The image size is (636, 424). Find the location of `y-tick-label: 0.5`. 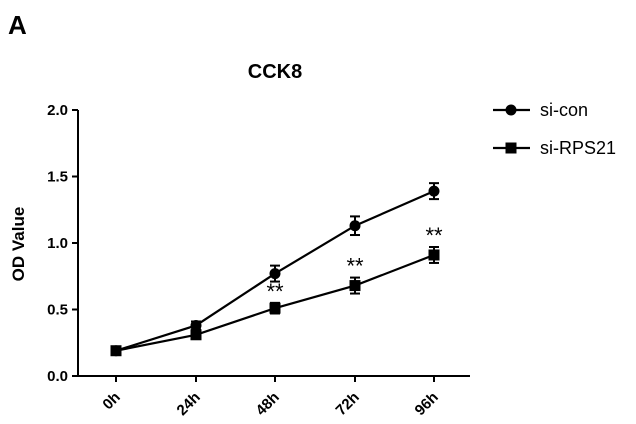

y-tick-label: 0.5 is located at coordinates (57, 310).